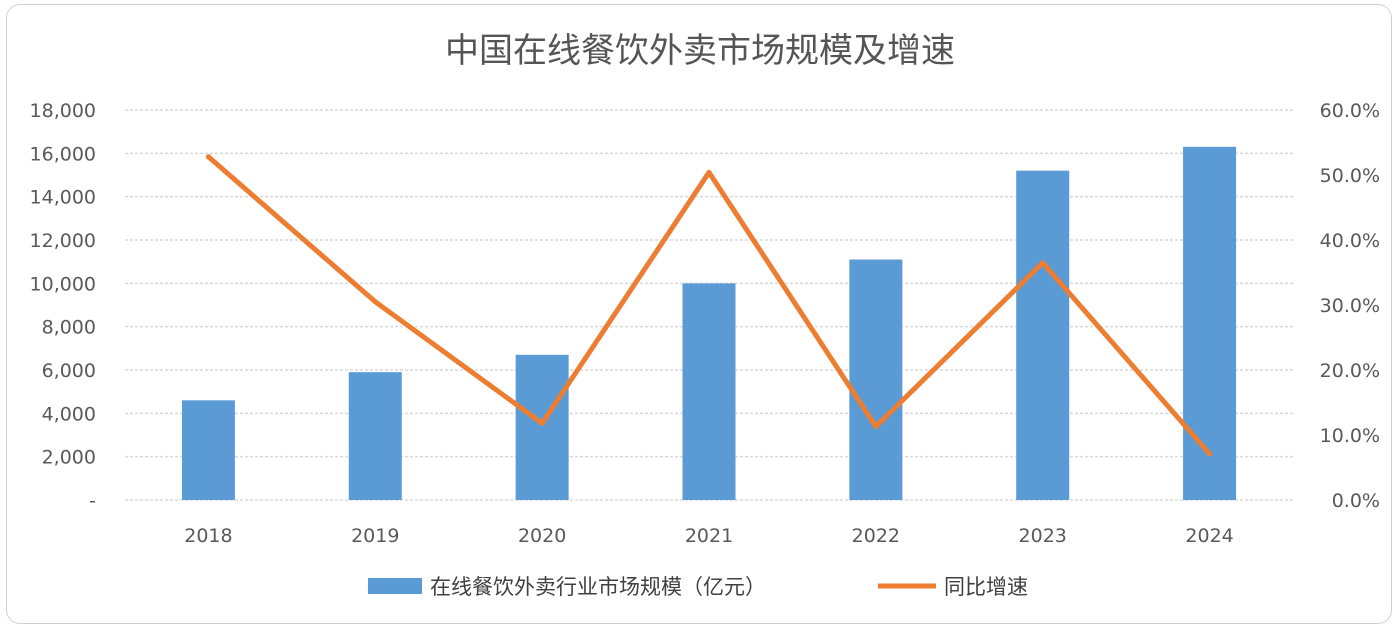 The image size is (1400, 630). I want to click on x-axis-ticks: 2018 2019 2020 2021 2022 2023 2024, so click(709, 536).